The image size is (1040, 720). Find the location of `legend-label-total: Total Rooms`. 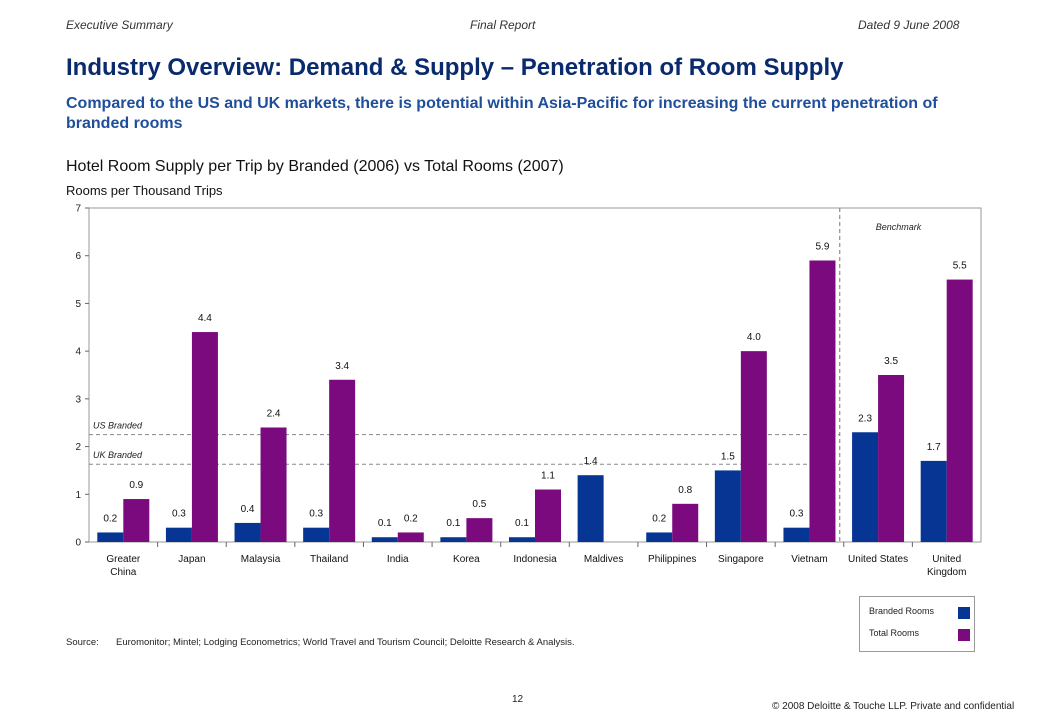

legend-label-total: Total Rooms is located at coordinates (894, 633).